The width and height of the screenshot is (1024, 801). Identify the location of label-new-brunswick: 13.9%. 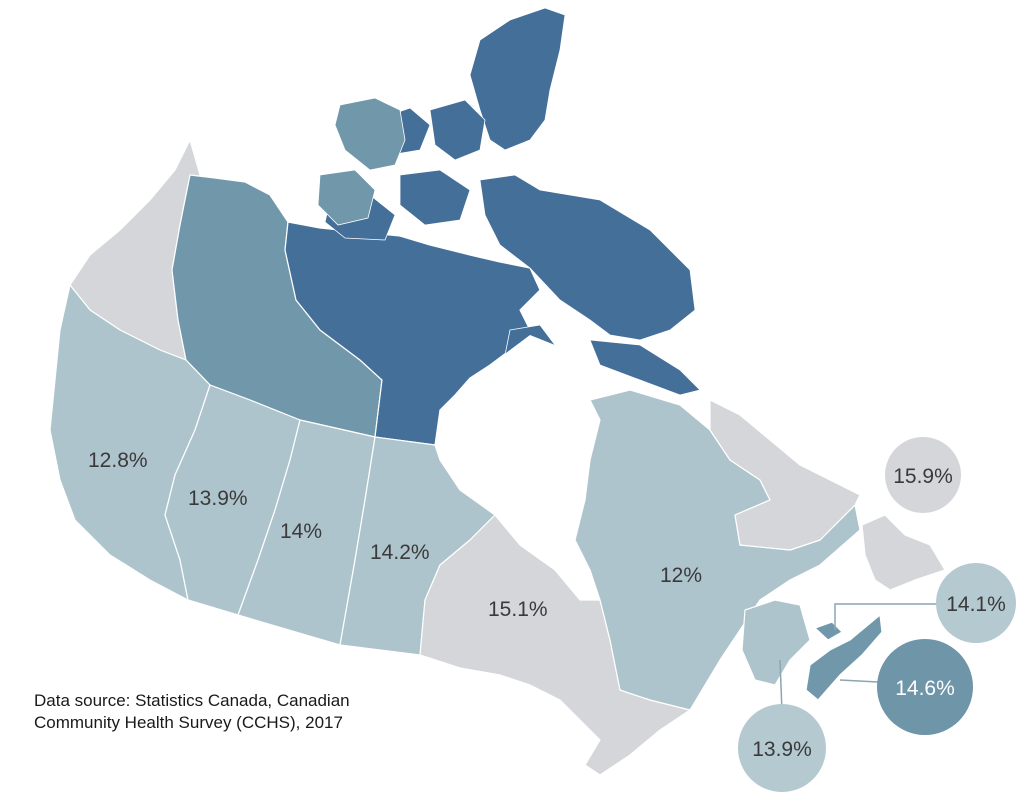
(782, 749).